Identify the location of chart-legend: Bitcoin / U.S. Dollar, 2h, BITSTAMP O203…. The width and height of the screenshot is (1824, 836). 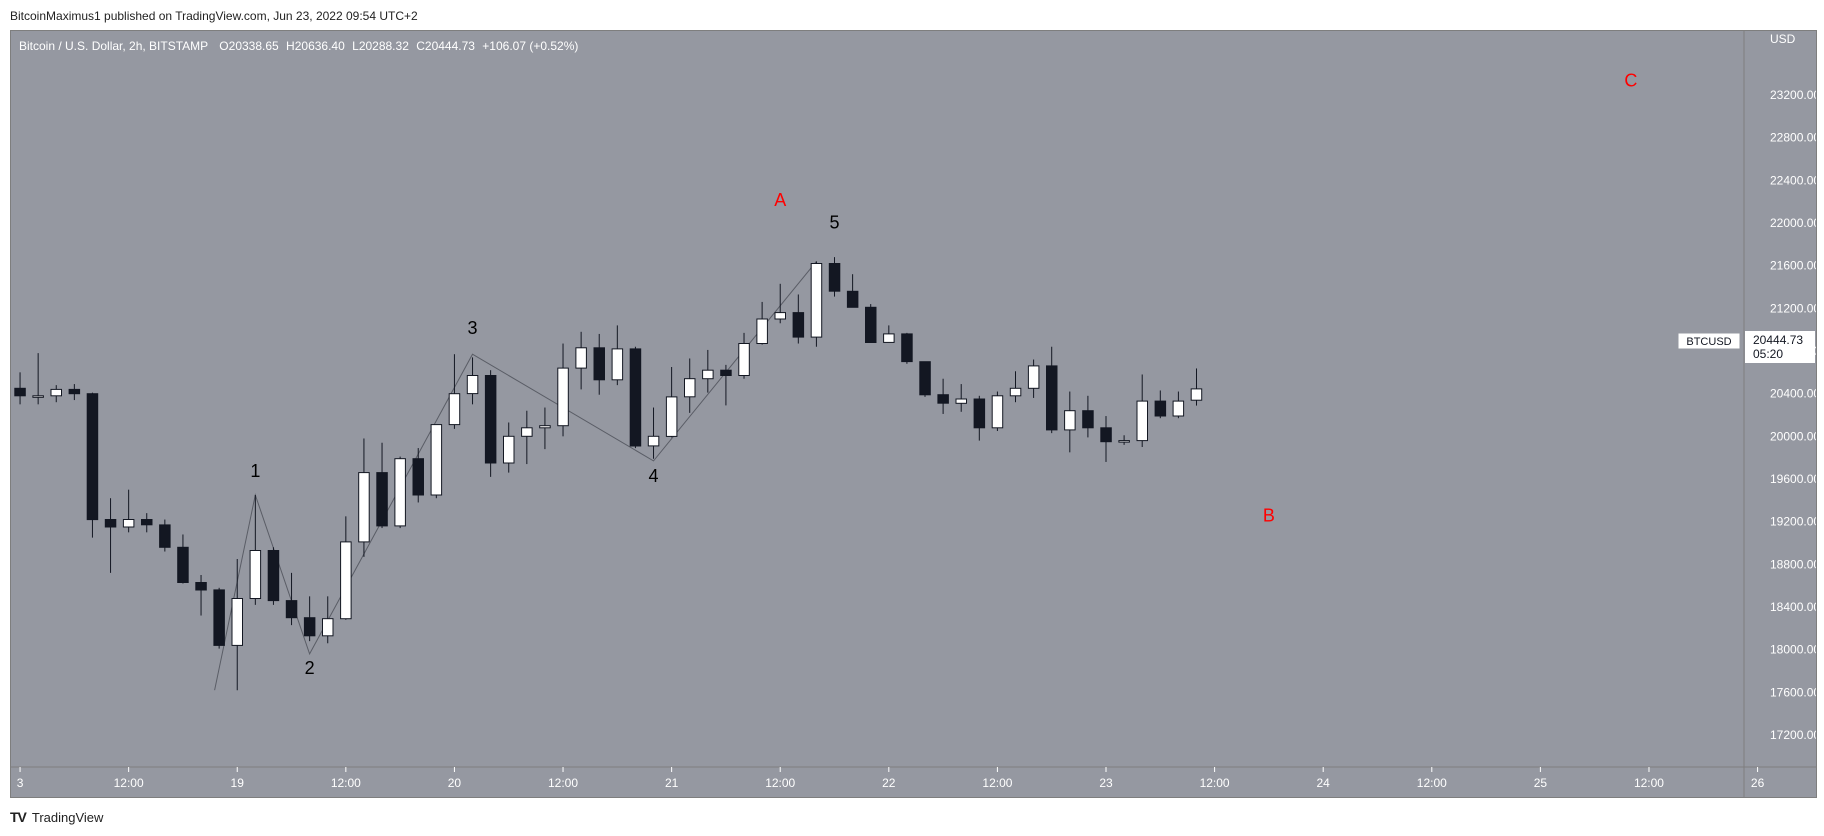
(298, 46).